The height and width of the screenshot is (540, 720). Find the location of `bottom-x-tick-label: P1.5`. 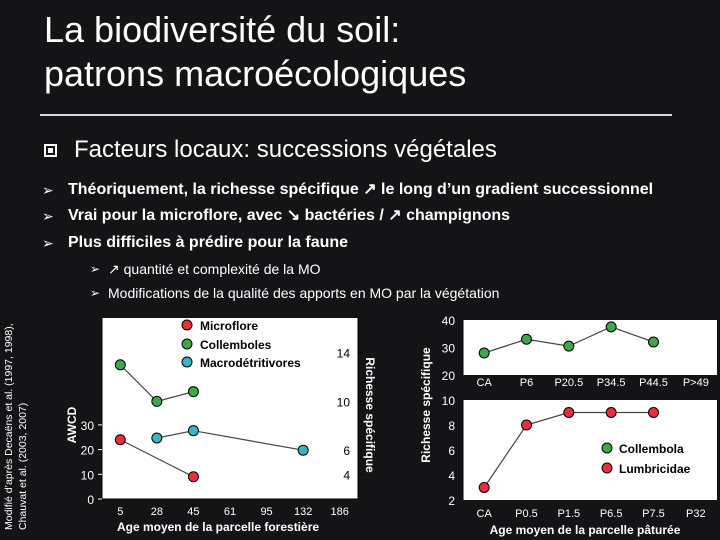

bottom-x-tick-label: P1.5 is located at coordinates (569, 514).